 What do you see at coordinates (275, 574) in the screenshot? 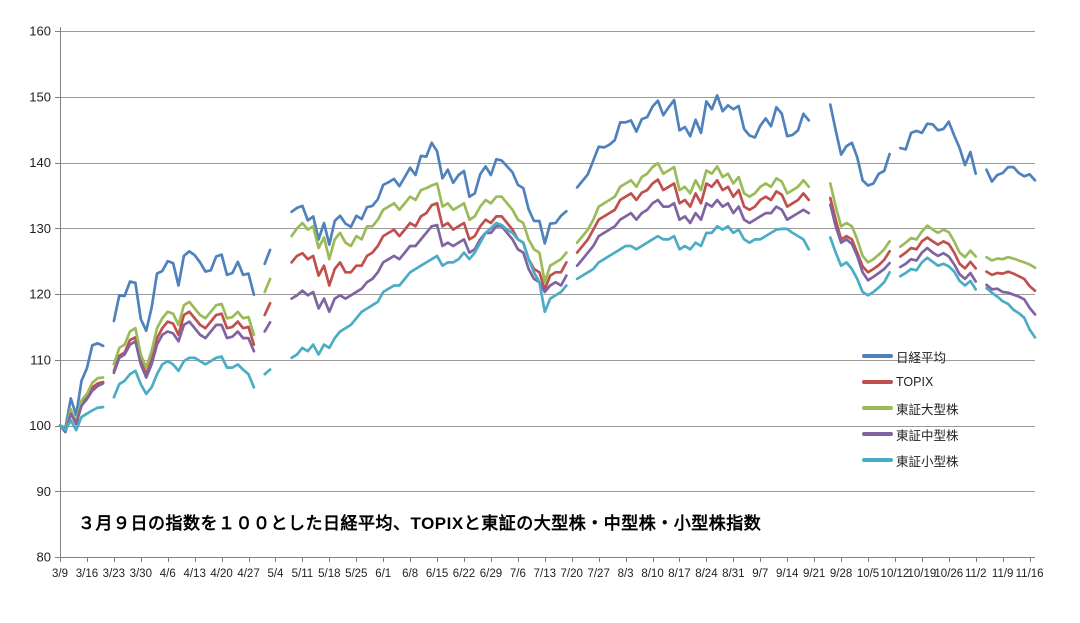
I see `svg-text: 5/4` at bounding box center [275, 574].